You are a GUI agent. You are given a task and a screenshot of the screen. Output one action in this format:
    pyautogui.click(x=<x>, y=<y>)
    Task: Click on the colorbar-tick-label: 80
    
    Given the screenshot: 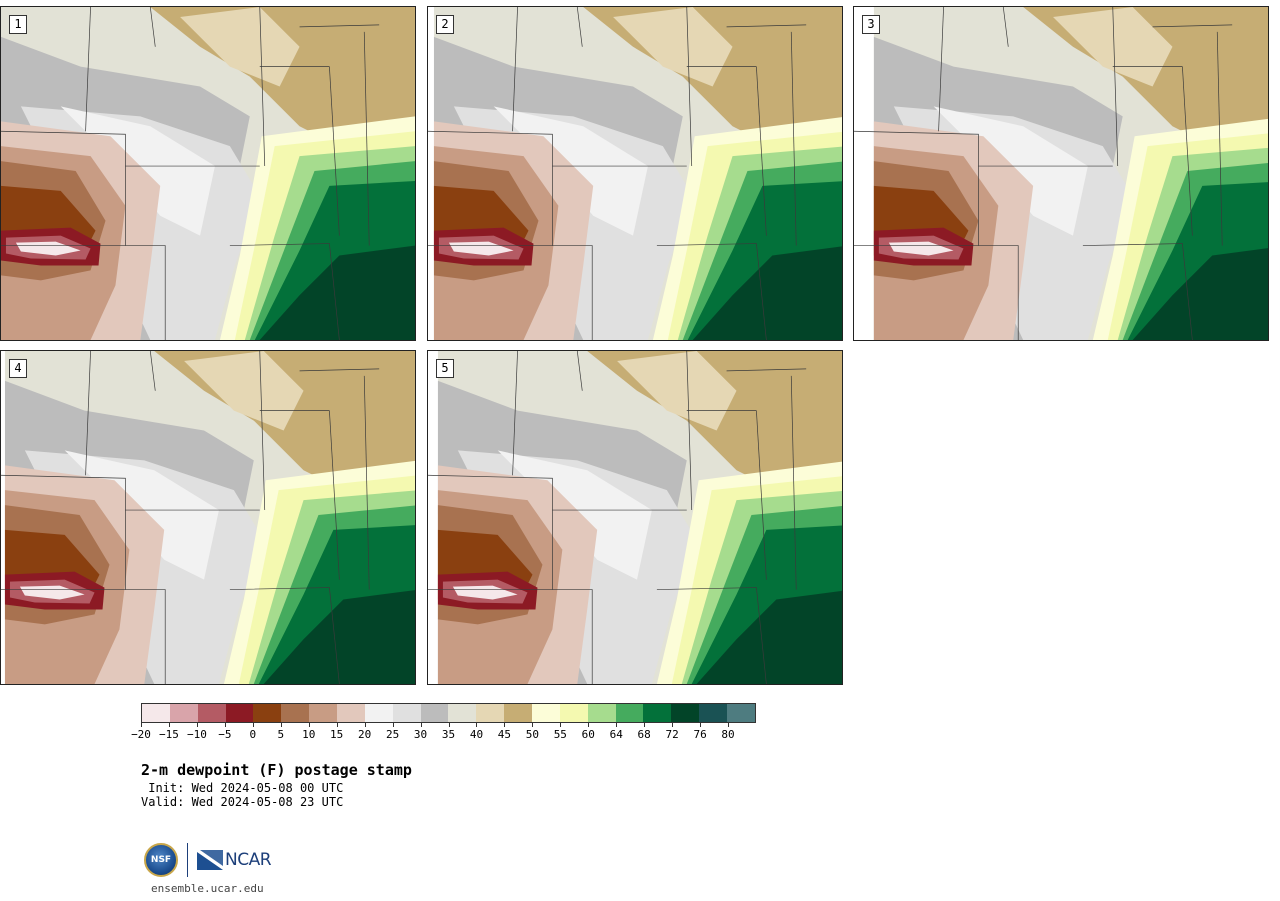 What is the action you would take?
    pyautogui.click(x=728, y=734)
    